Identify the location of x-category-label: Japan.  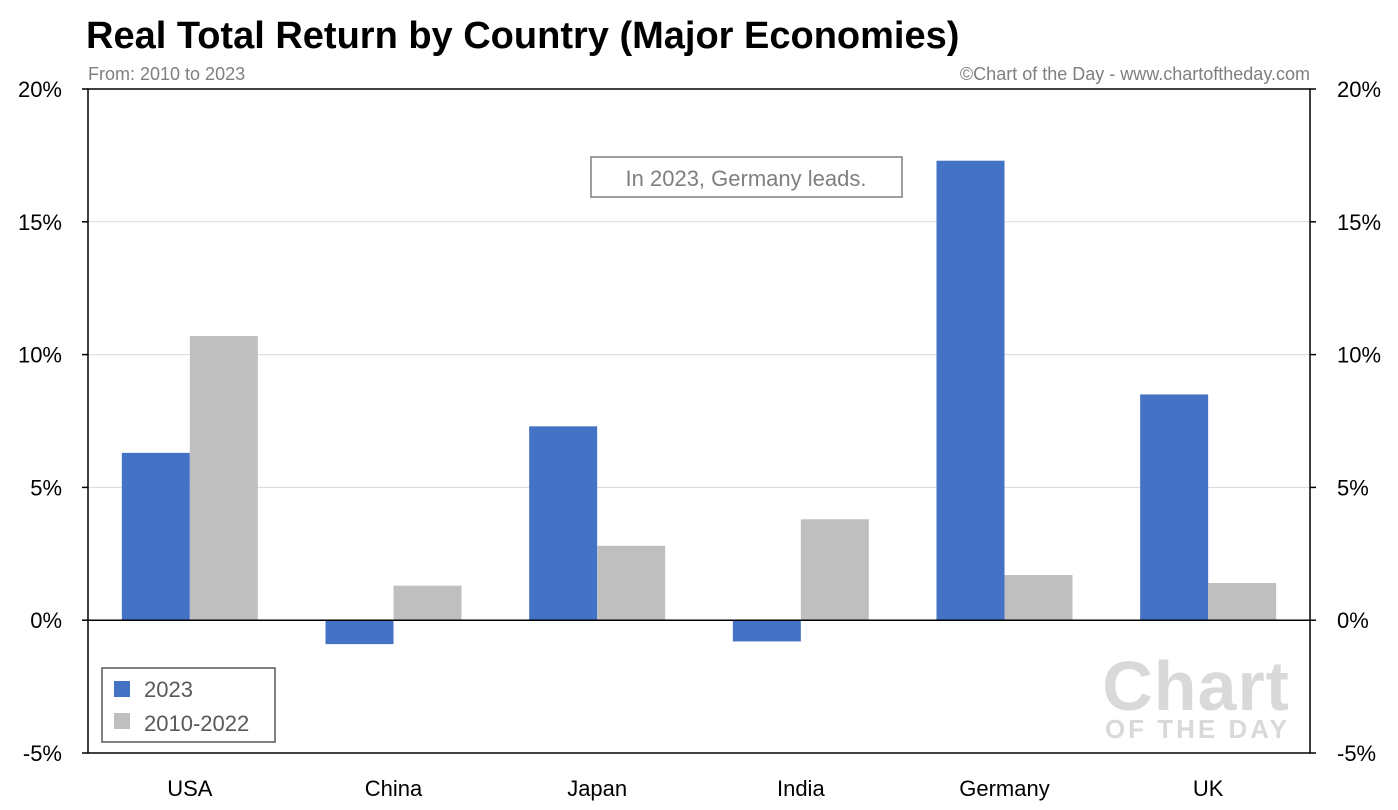
(597, 788).